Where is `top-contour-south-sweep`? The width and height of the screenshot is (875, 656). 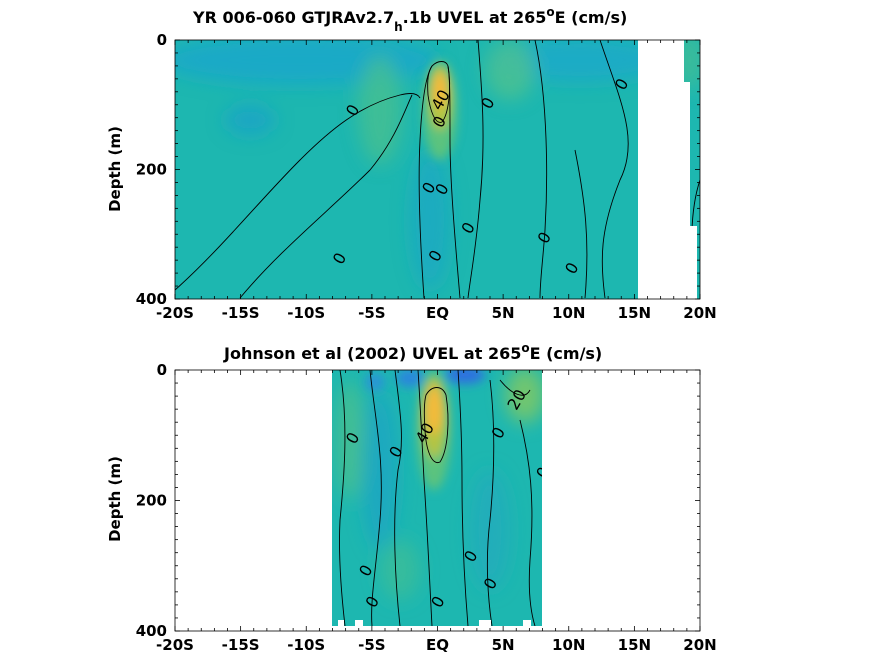
top-contour-south-sweep is located at coordinates (298, 192).